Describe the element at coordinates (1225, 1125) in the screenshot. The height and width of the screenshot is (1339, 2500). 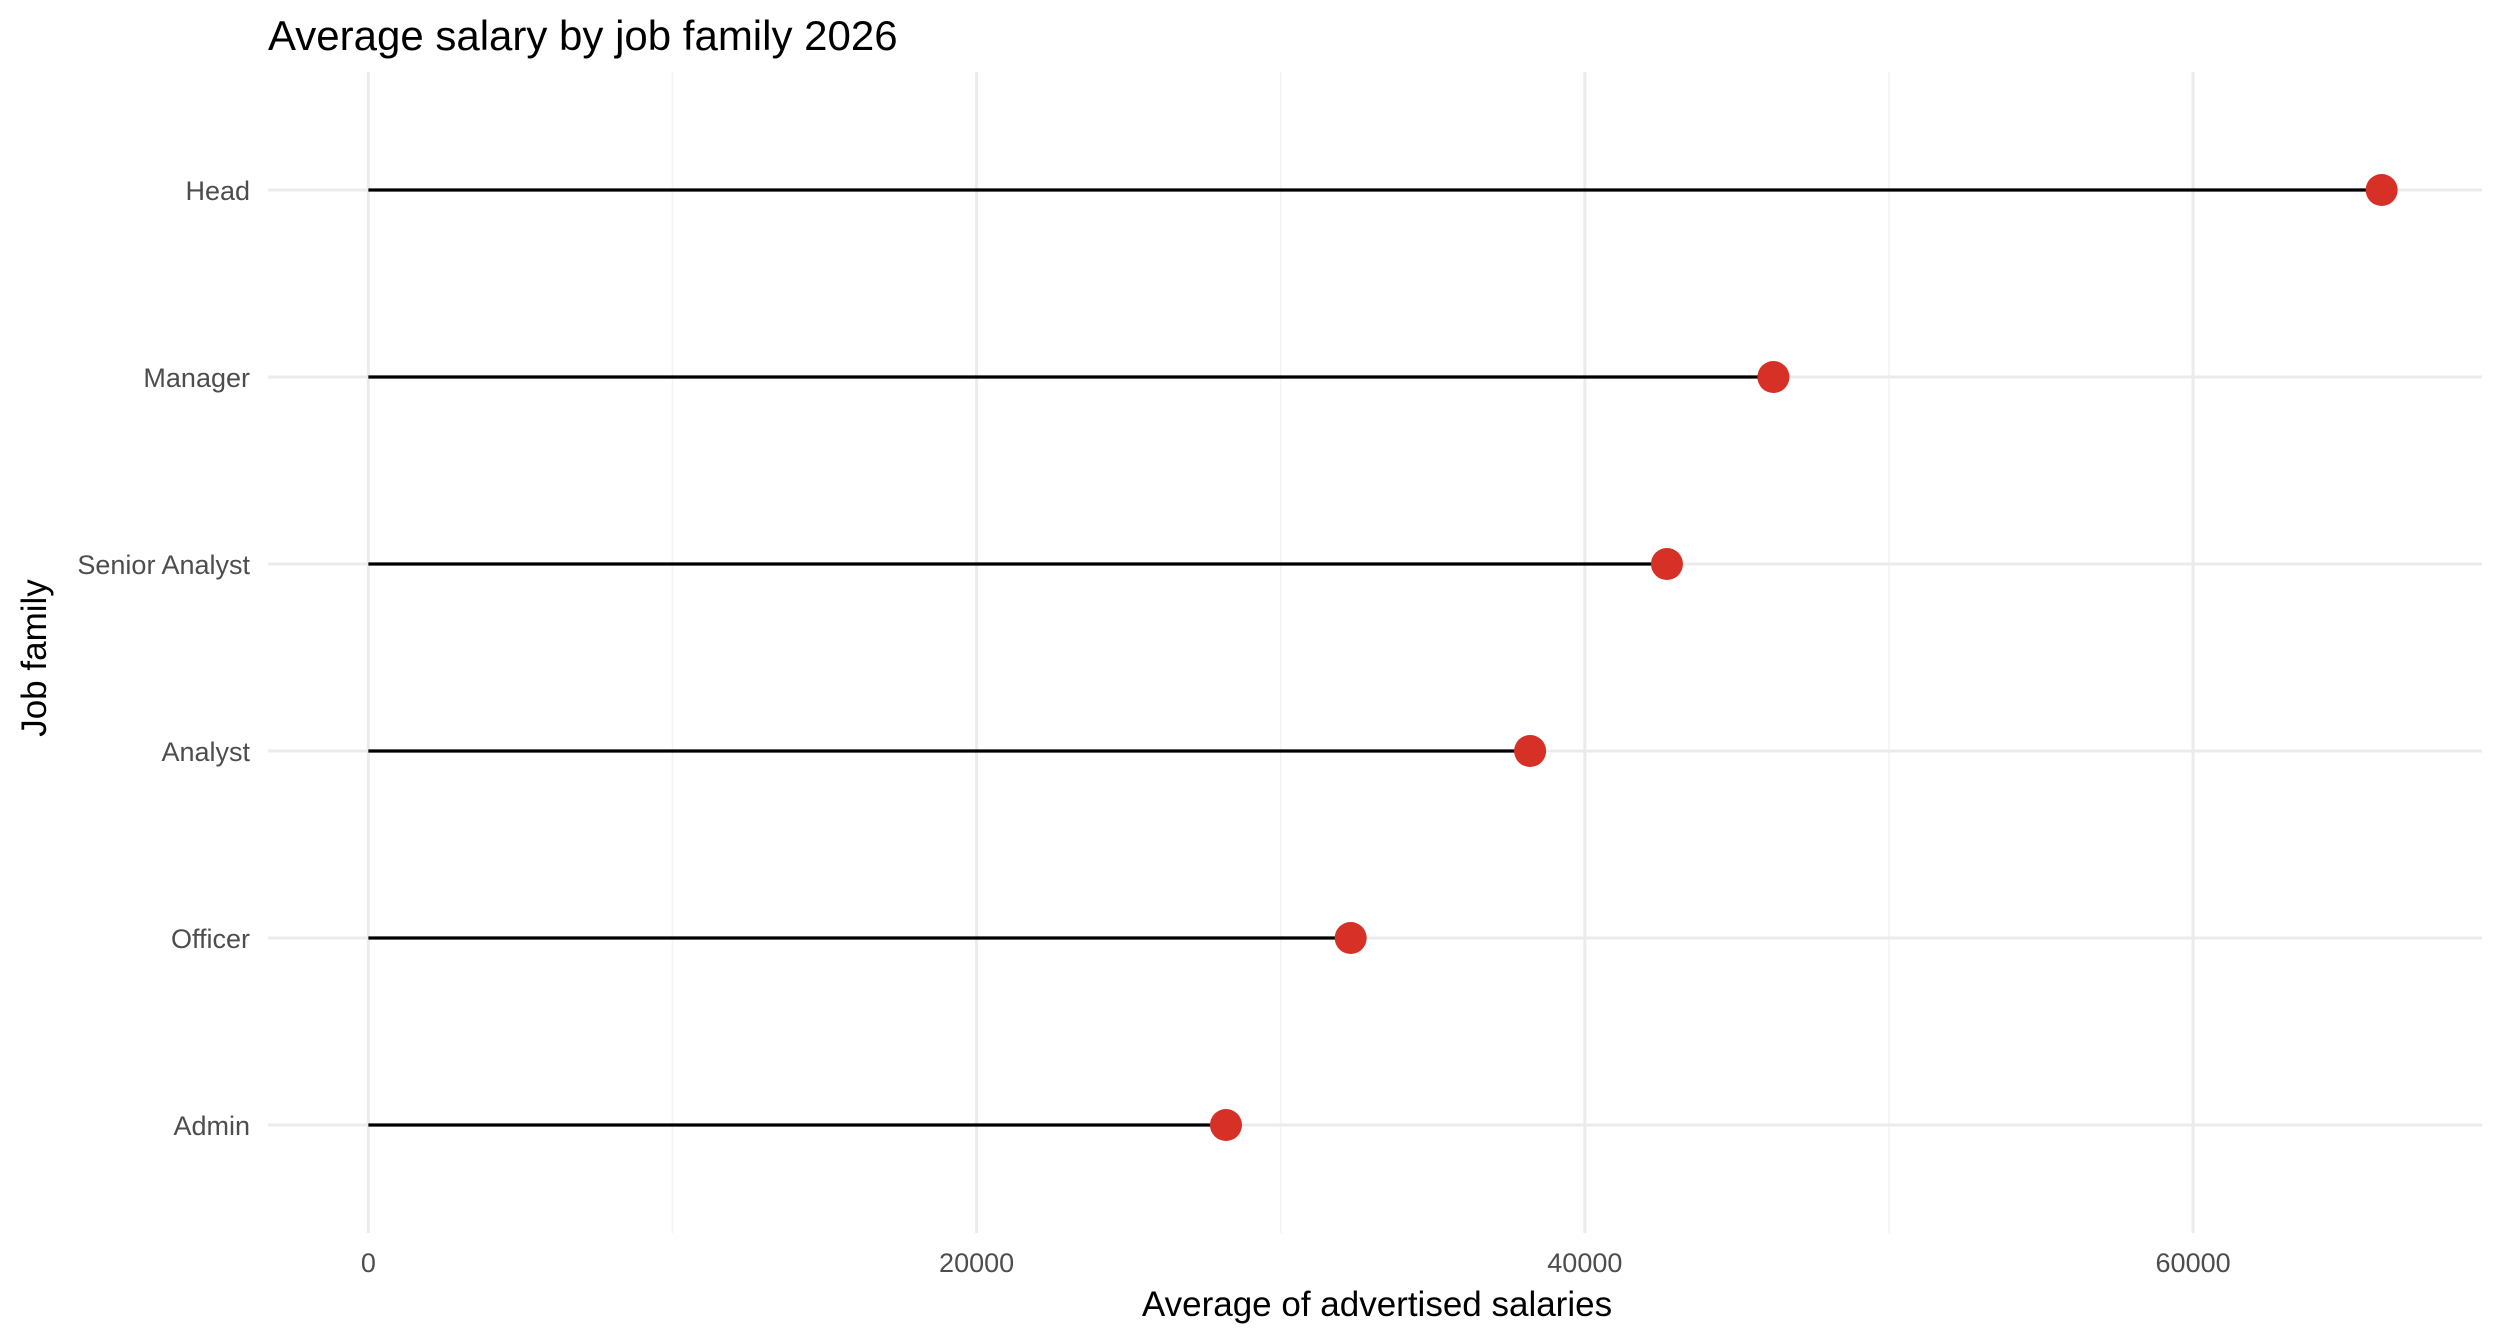
I see `point-admin` at that location.